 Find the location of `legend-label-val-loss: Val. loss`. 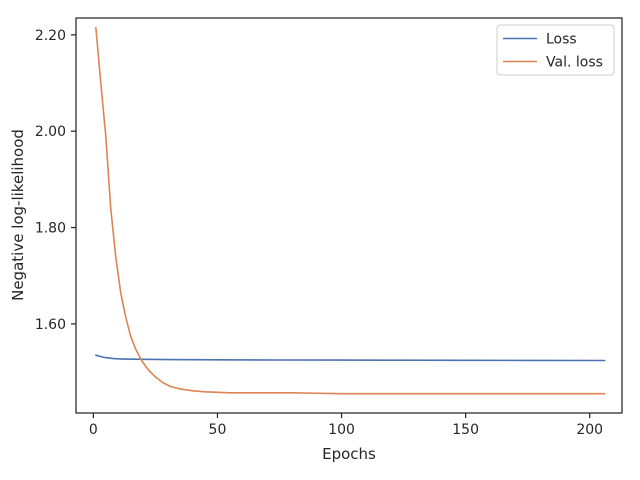

legend-label-val-loss: Val. loss is located at coordinates (574, 63).